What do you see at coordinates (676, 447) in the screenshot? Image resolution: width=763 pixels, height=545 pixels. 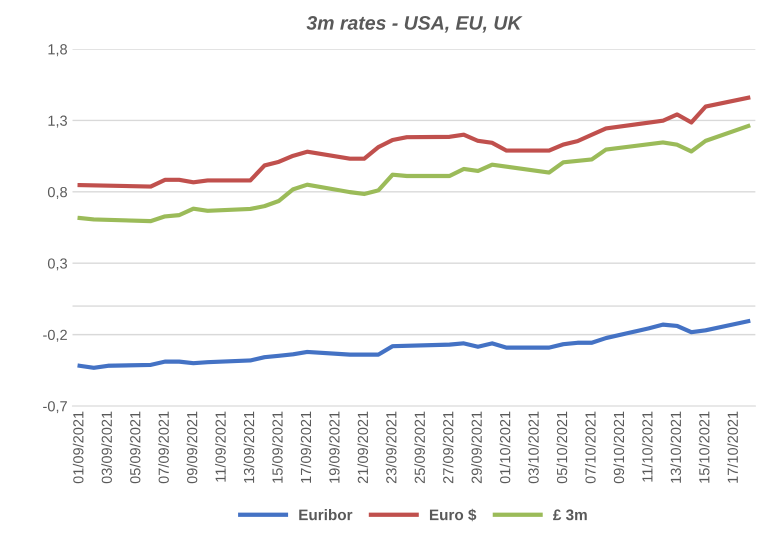 I see `x-tick-label: 13/10/2021` at bounding box center [676, 447].